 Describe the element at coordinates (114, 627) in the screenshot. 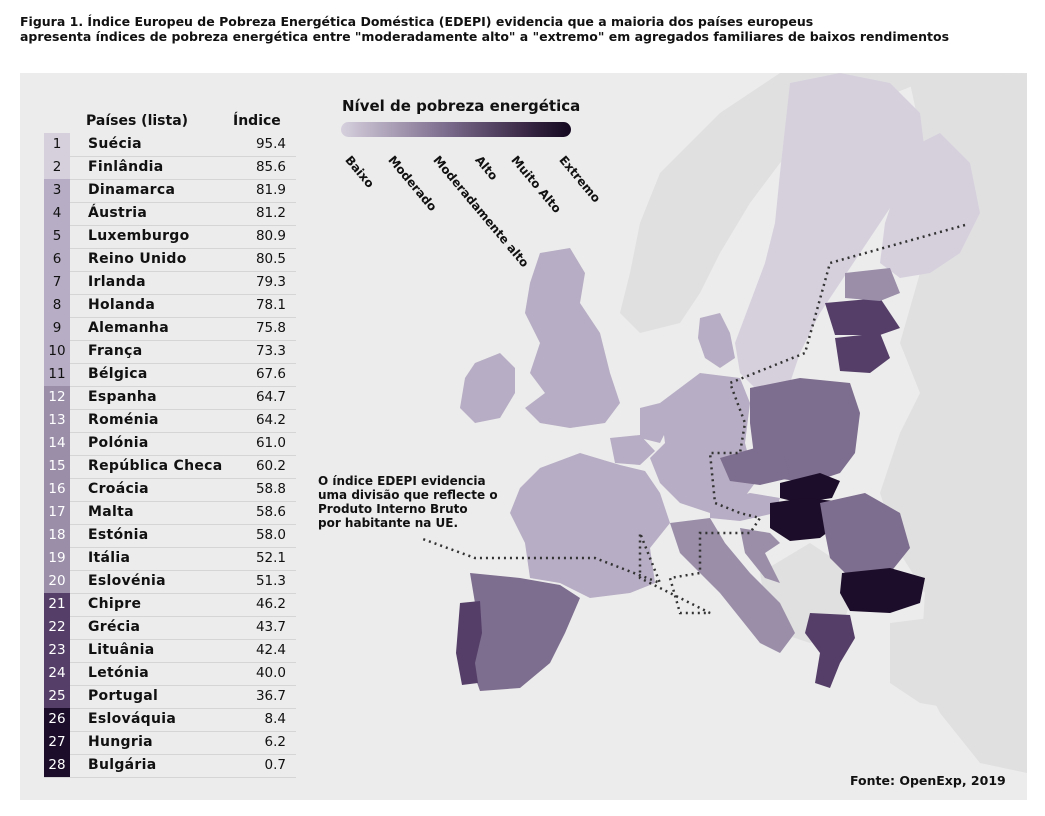

I see `country-name: Grécia` at that location.